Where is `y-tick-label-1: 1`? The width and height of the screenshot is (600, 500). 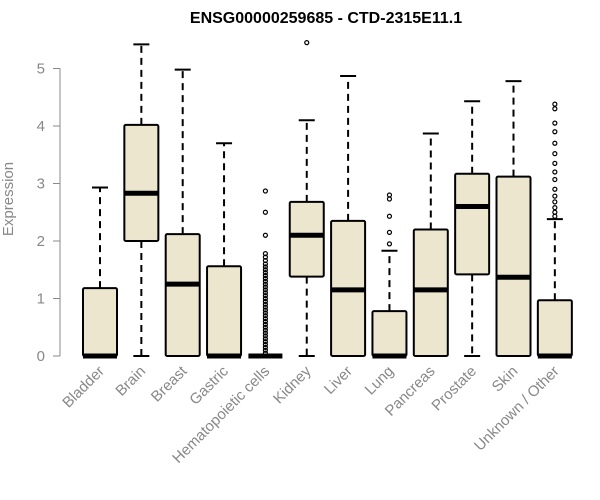
y-tick-label-1: 1 is located at coordinates (41, 299).